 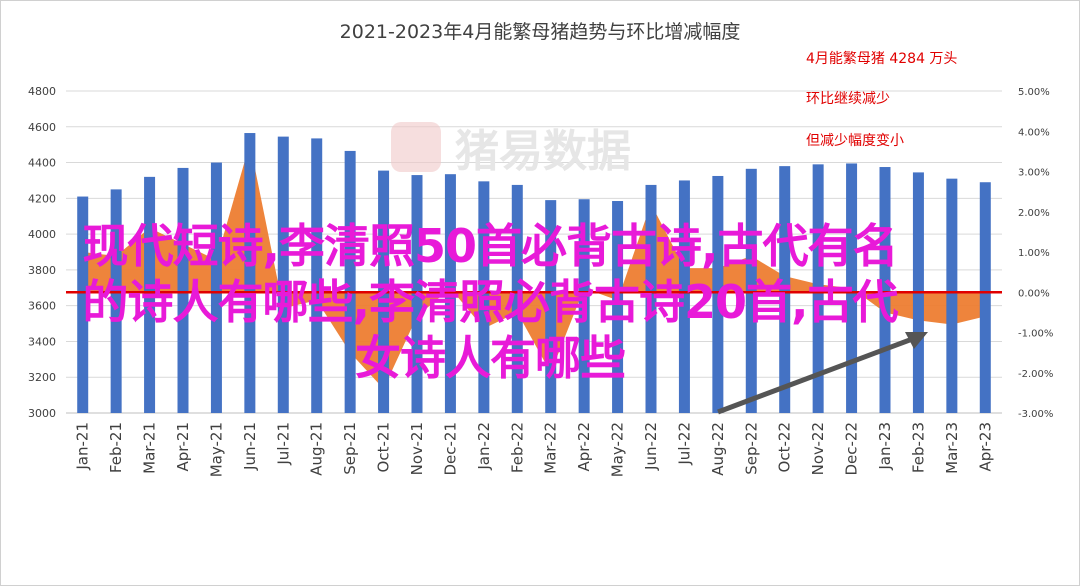 What do you see at coordinates (484, 446) in the screenshot?
I see `x-tick-label: Jan-22` at bounding box center [484, 446].